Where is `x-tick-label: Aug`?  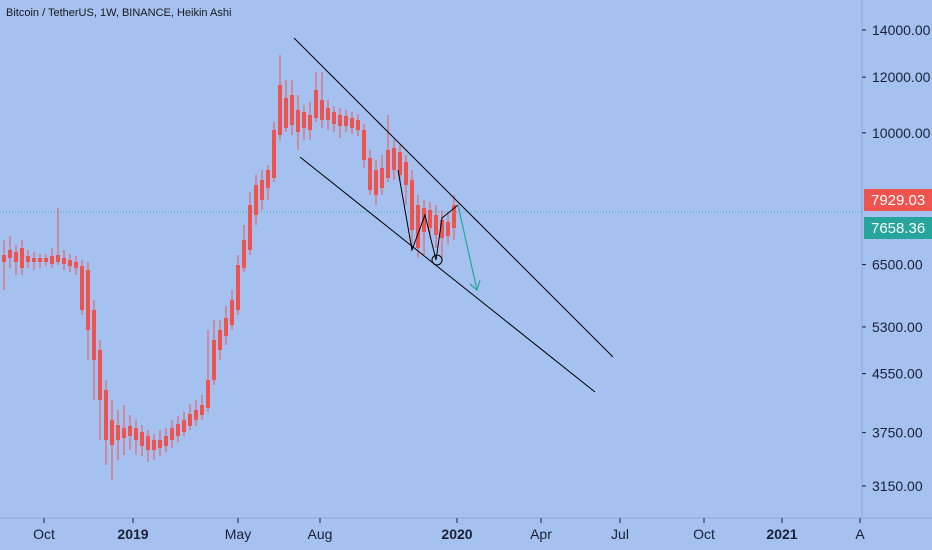 x-tick-label: Aug is located at coordinates (320, 534).